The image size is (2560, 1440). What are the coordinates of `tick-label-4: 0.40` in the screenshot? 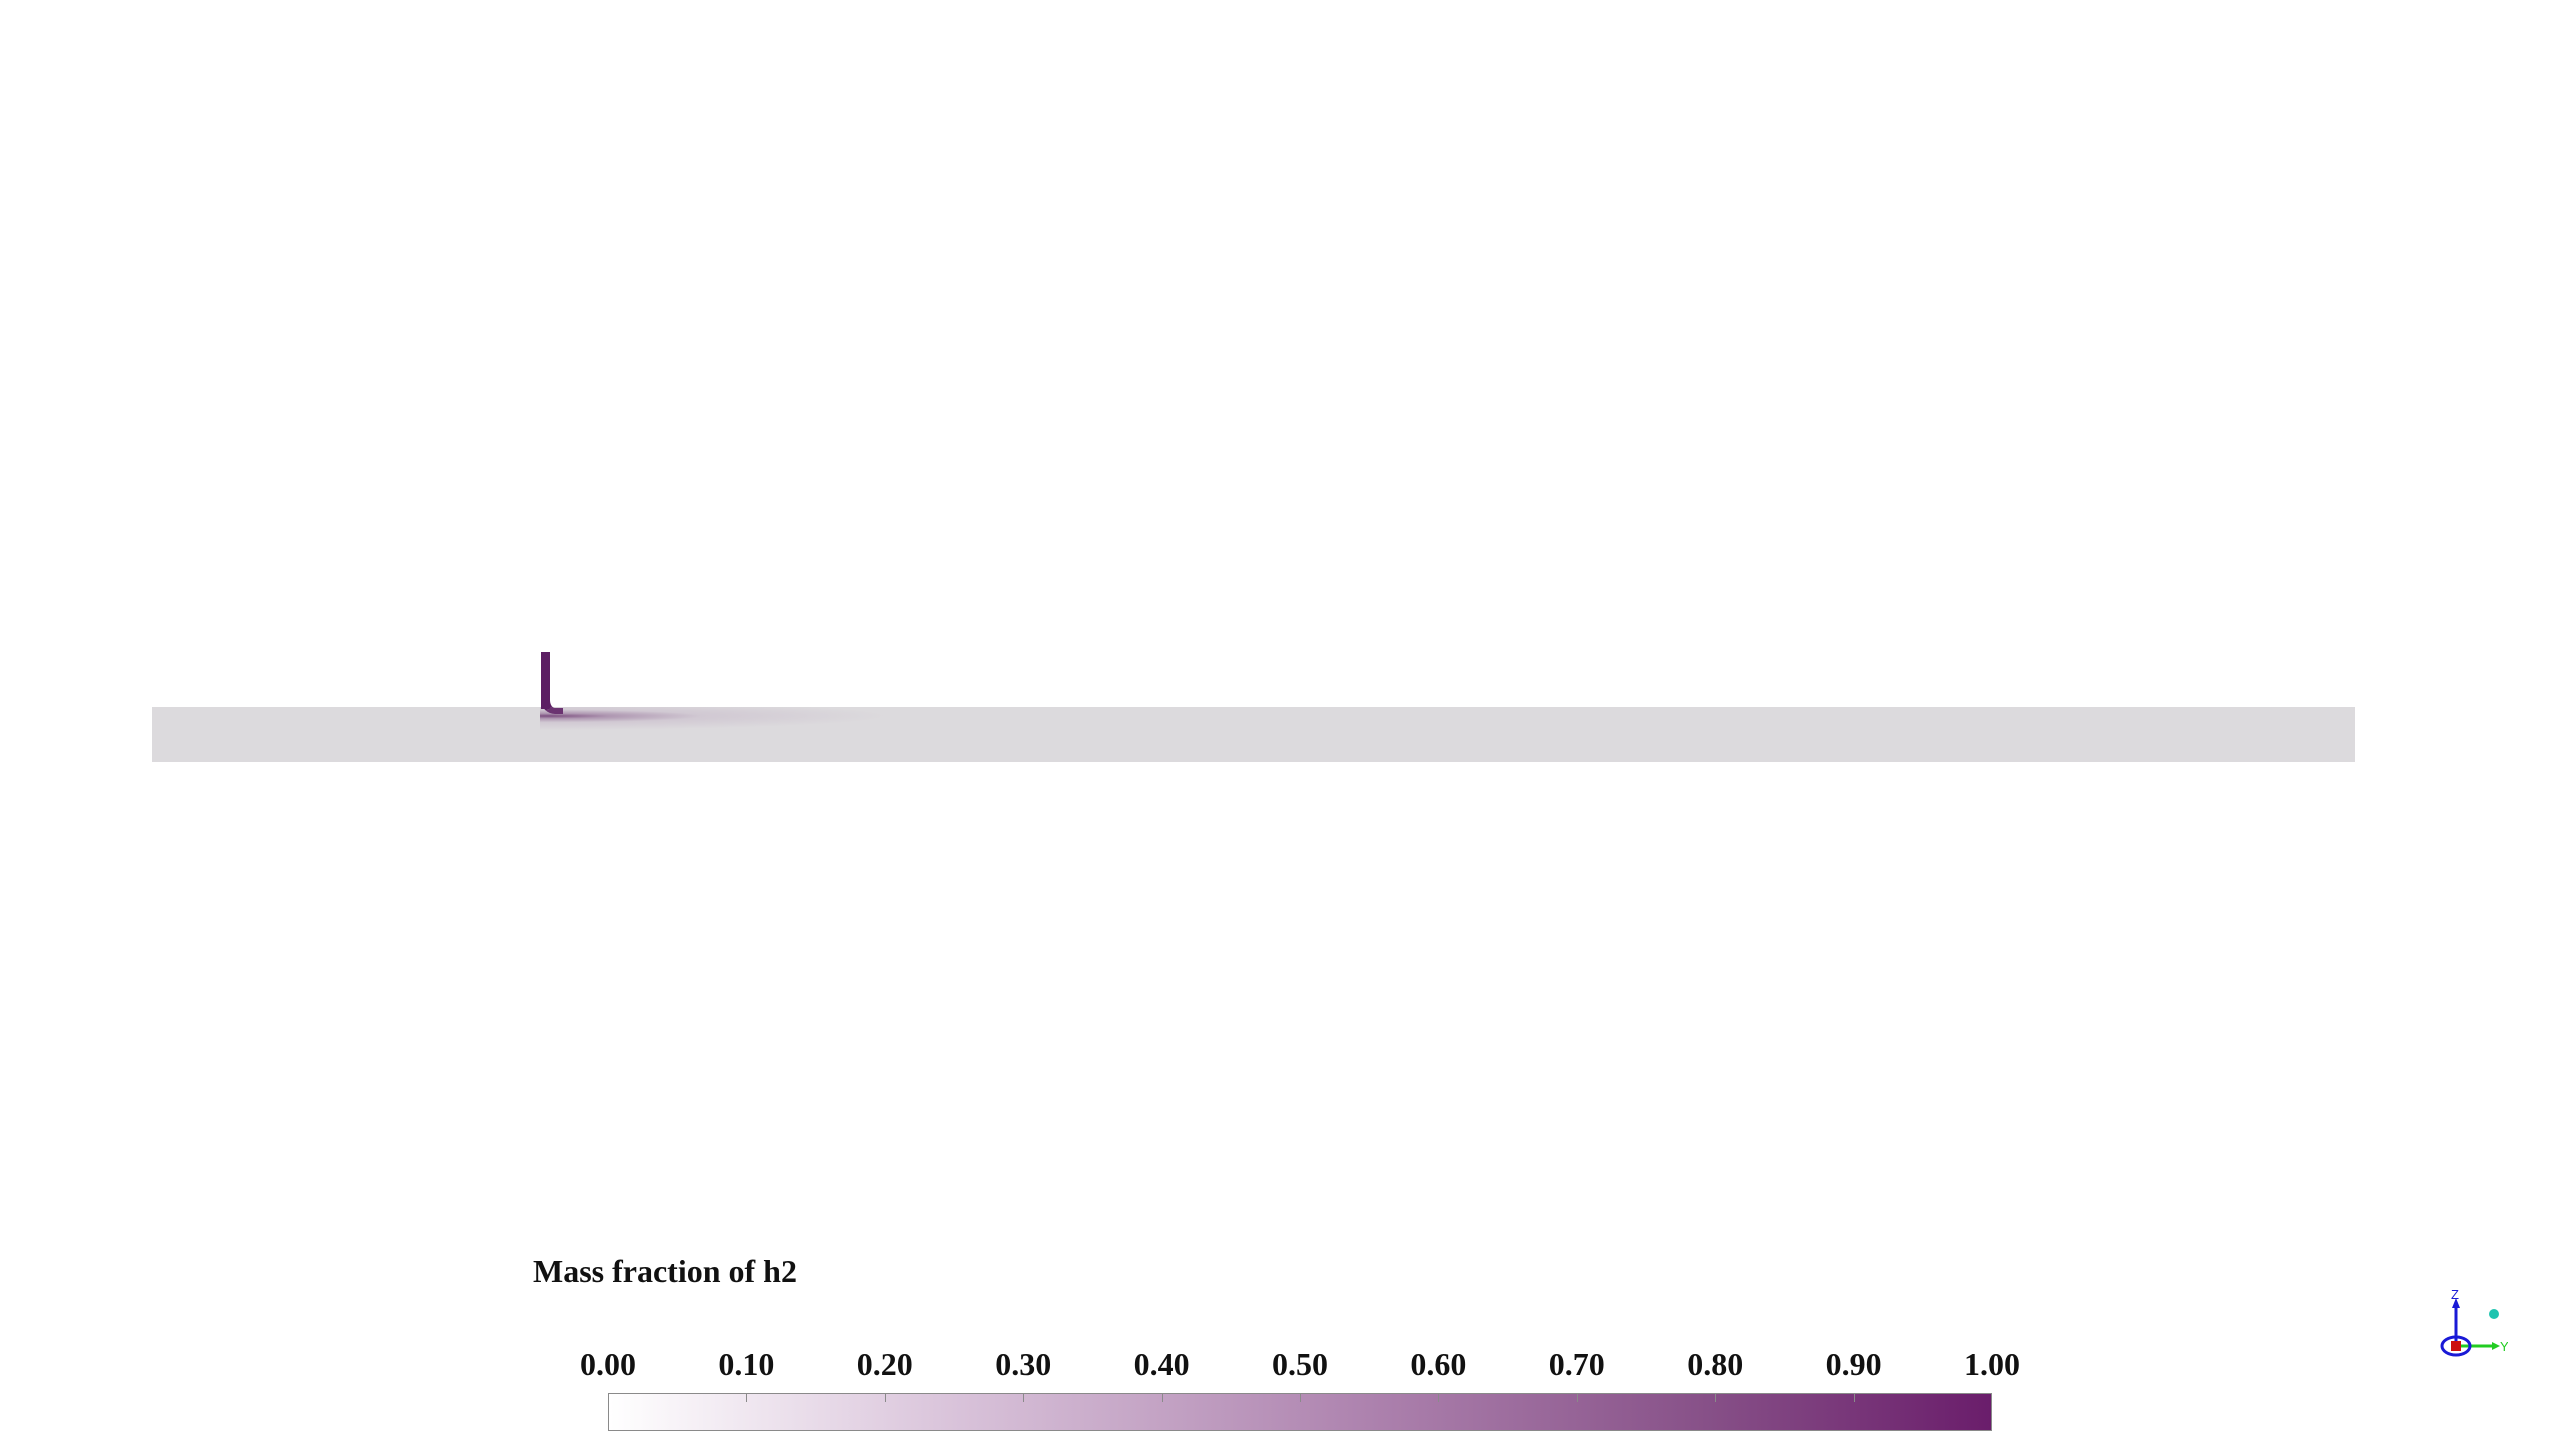 It's located at (1161, 1364).